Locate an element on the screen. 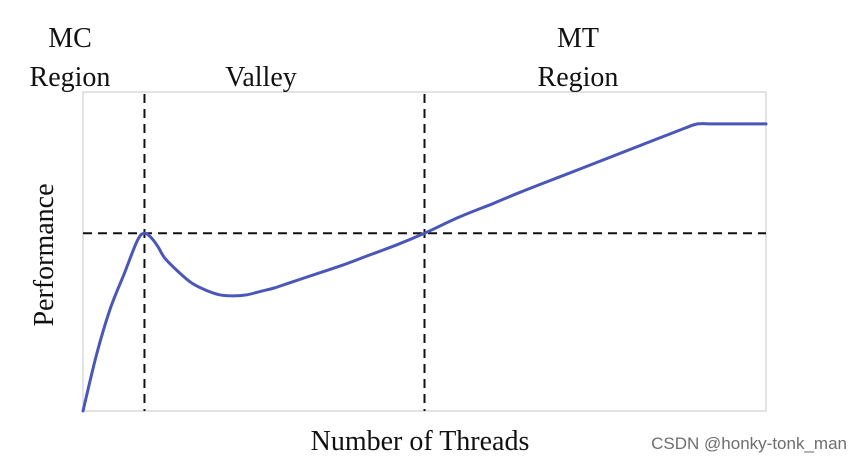 This screenshot has width=861, height=463. watermark-text: CSDN @honky-tonk_man is located at coordinates (749, 443).